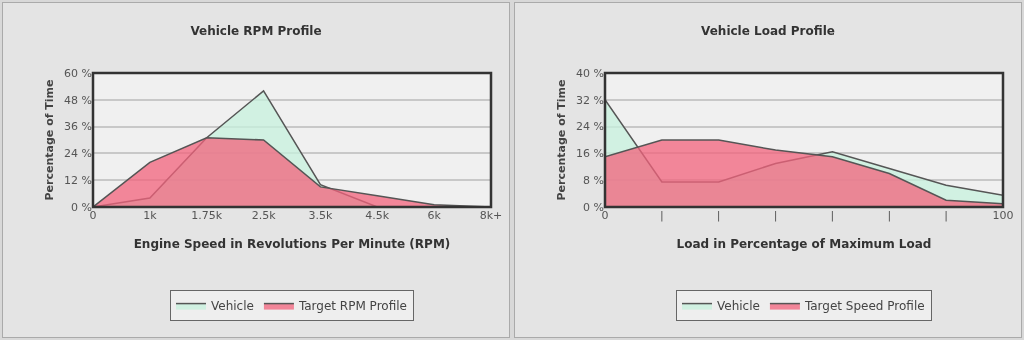  What do you see at coordinates (78, 73) in the screenshot?
I see `y-tick-label: 60 %` at bounding box center [78, 73].